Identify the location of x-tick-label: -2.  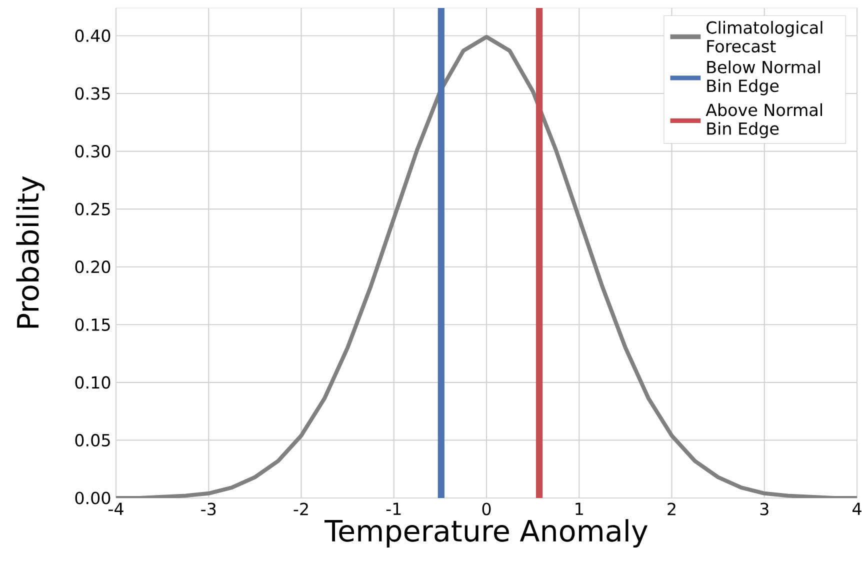
(301, 509).